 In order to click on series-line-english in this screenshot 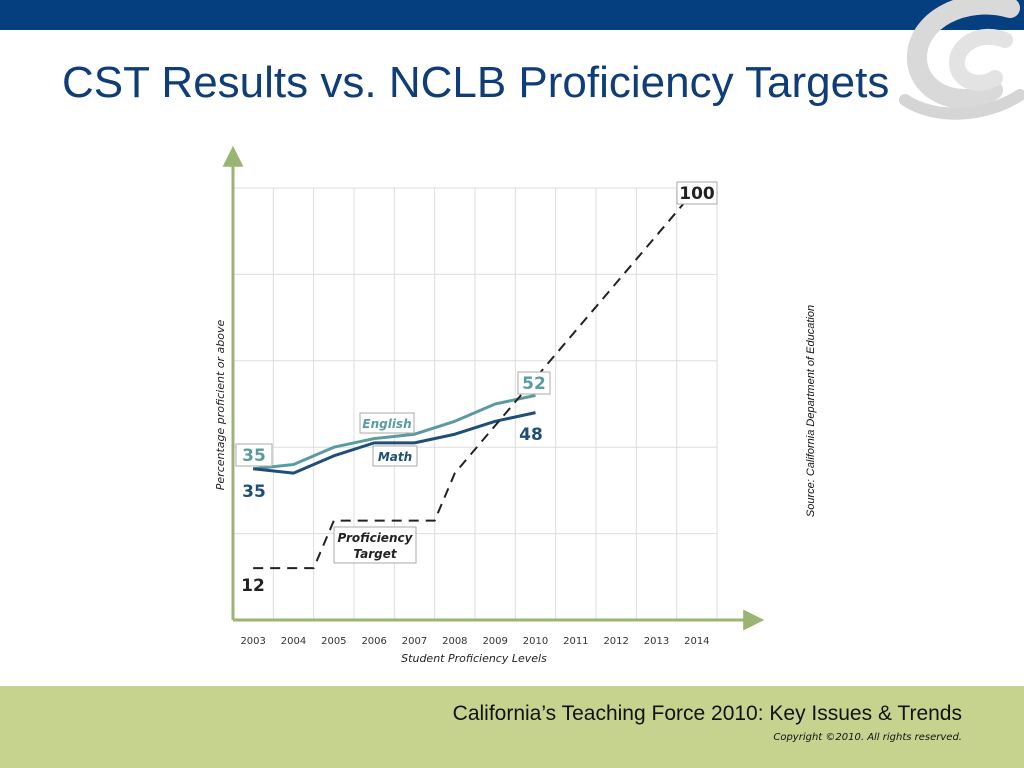, I will do `click(394, 432)`.